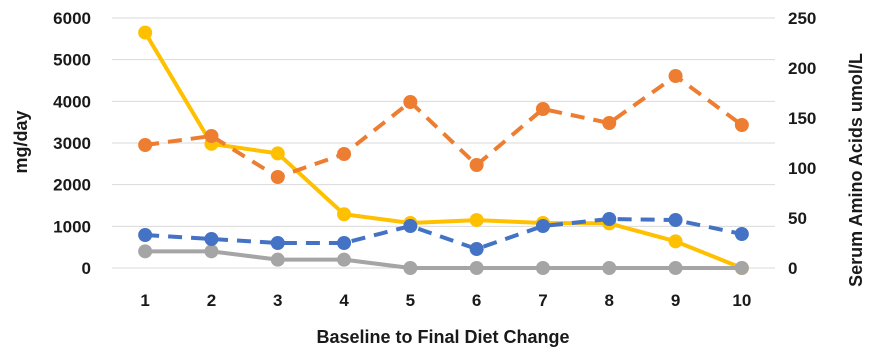  What do you see at coordinates (277, 300) in the screenshot?
I see `x-tick-label: 3` at bounding box center [277, 300].